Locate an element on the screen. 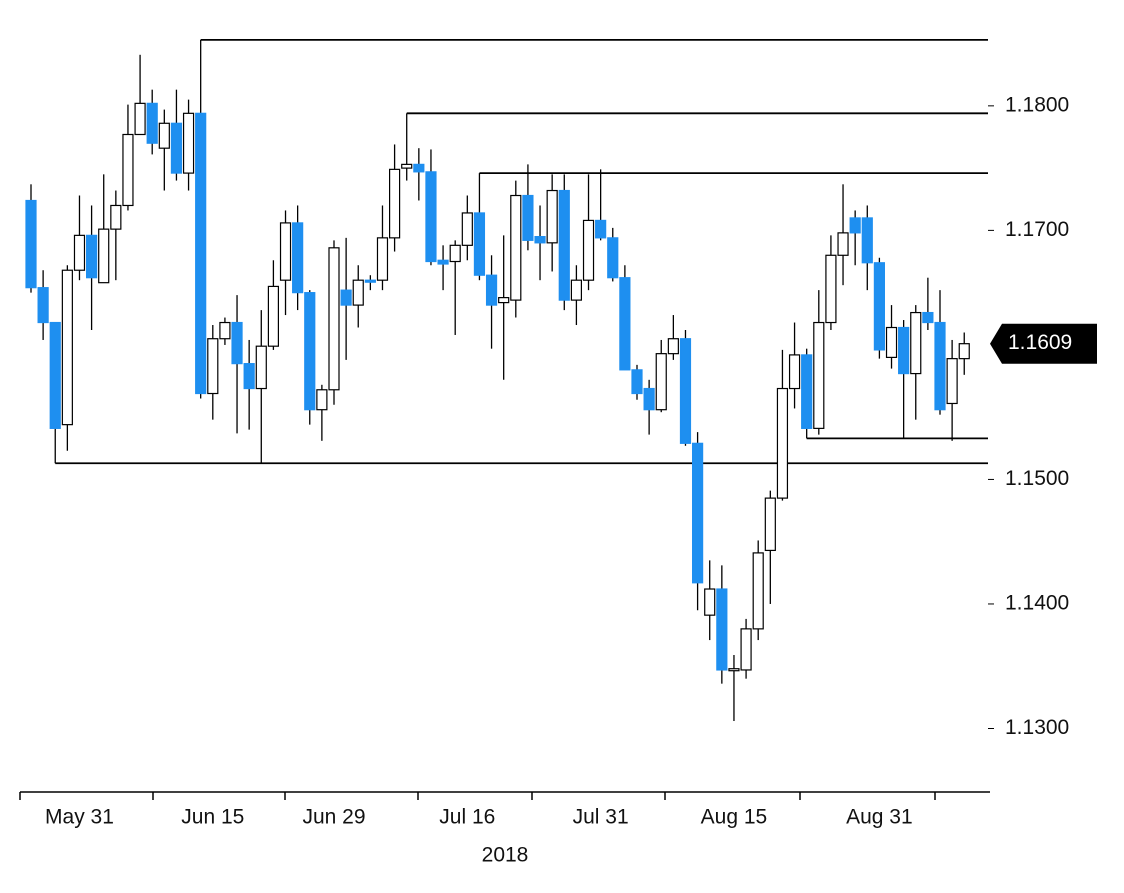 The width and height of the screenshot is (1124, 893). x-tick-label: Jul 31 is located at coordinates (601, 817).